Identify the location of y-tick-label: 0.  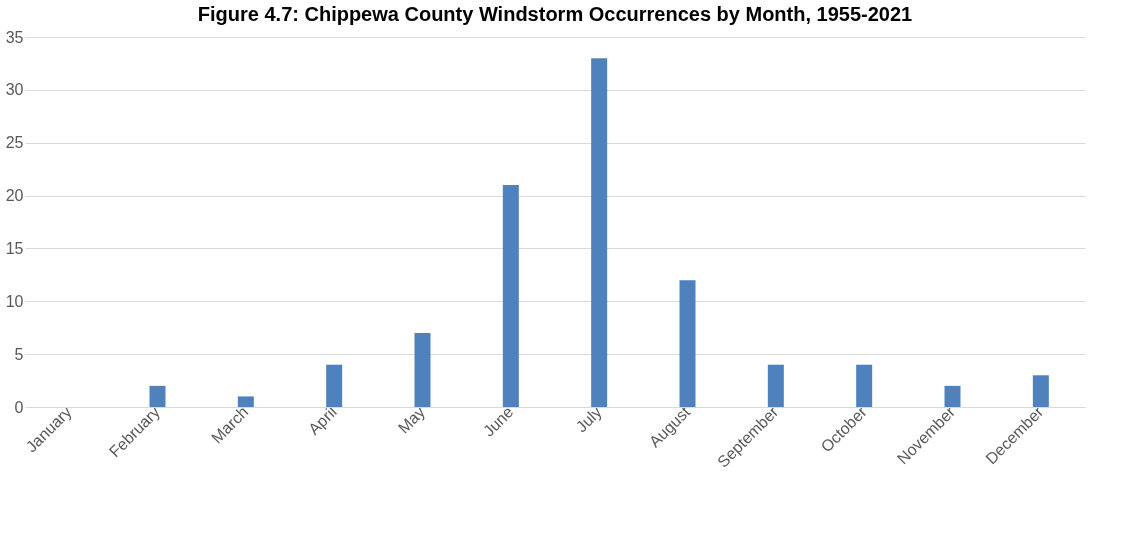
(19, 407).